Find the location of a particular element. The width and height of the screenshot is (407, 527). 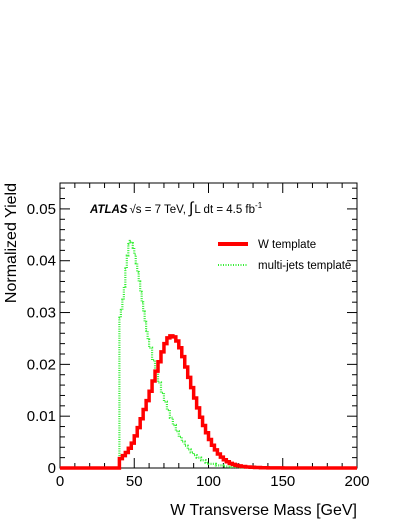

legend: W template multi-jets template is located at coordinates (284, 255).